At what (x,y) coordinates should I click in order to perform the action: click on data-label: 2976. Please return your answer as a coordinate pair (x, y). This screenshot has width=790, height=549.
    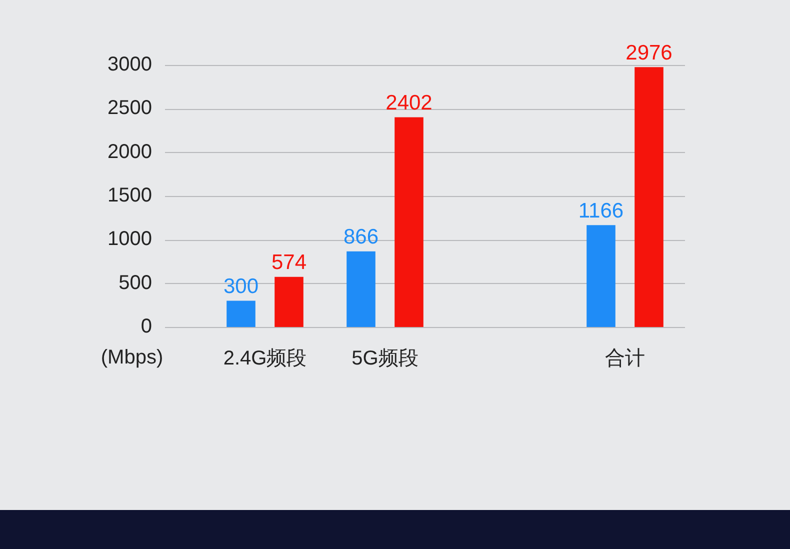
    Looking at the image, I should click on (649, 52).